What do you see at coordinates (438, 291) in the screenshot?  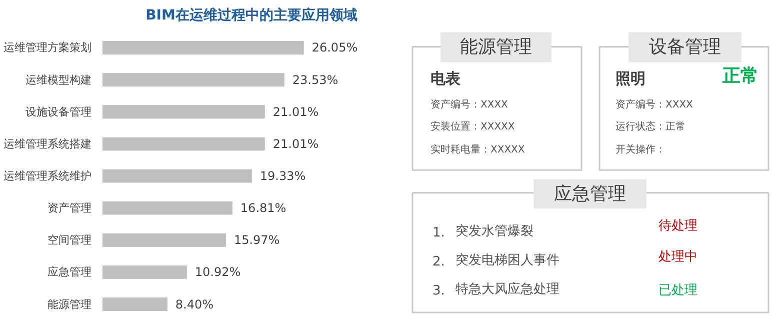 I see `text: 3.` at bounding box center [438, 291].